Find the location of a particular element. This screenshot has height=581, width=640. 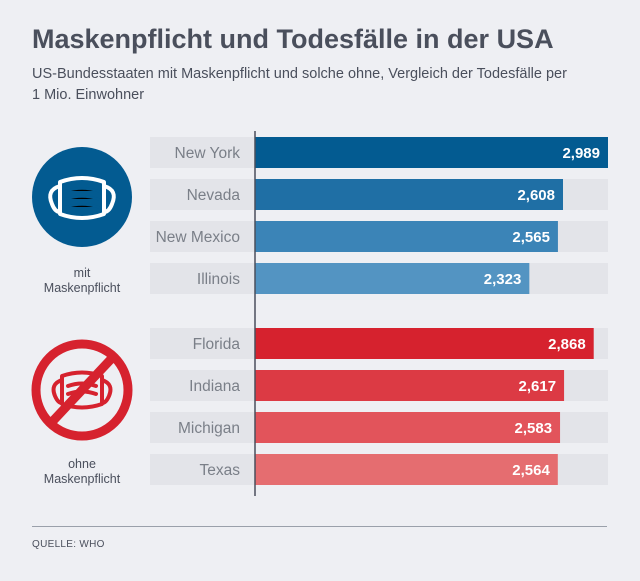

category-label-bg-illinois is located at coordinates (202, 278).